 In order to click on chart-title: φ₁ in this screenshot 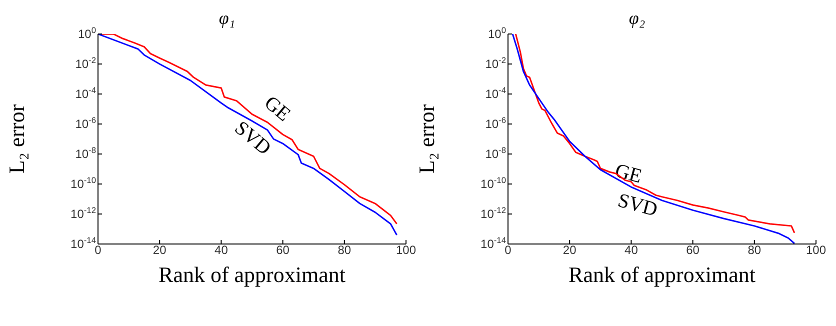, I will do `click(227, 18)`.